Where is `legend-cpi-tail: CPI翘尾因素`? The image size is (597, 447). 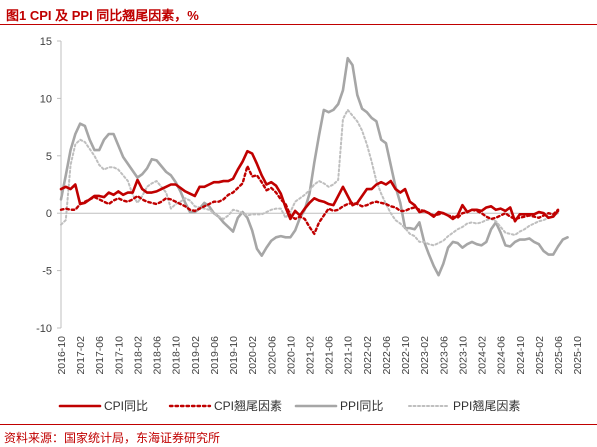
legend-cpi-tail: CPI翘尾因素 is located at coordinates (225, 406).